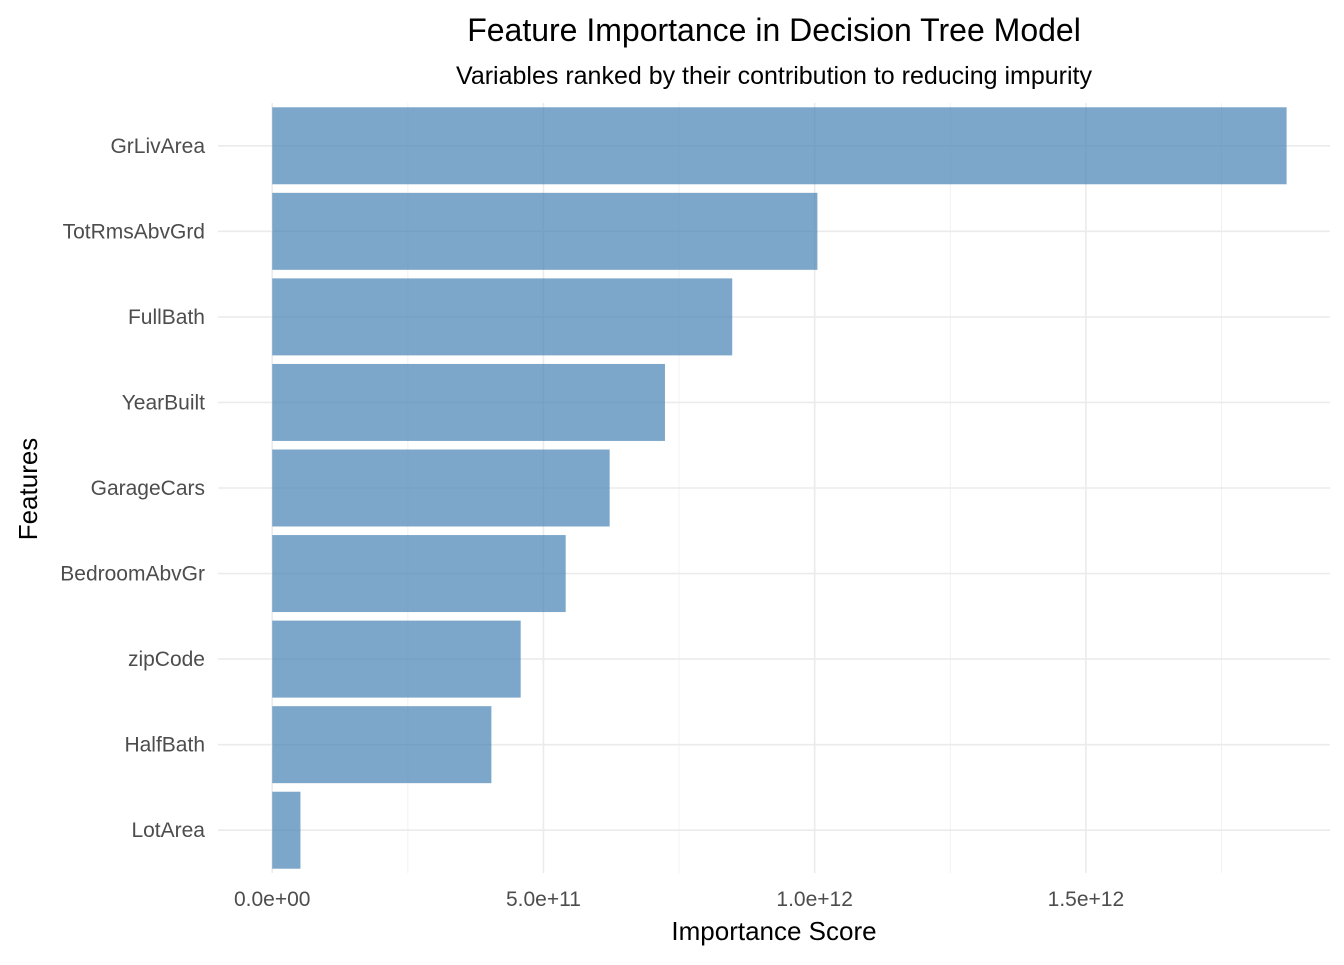 This screenshot has height=965, width=1344. What do you see at coordinates (166, 659) in the screenshot?
I see `y-tick-label: zipCode` at bounding box center [166, 659].